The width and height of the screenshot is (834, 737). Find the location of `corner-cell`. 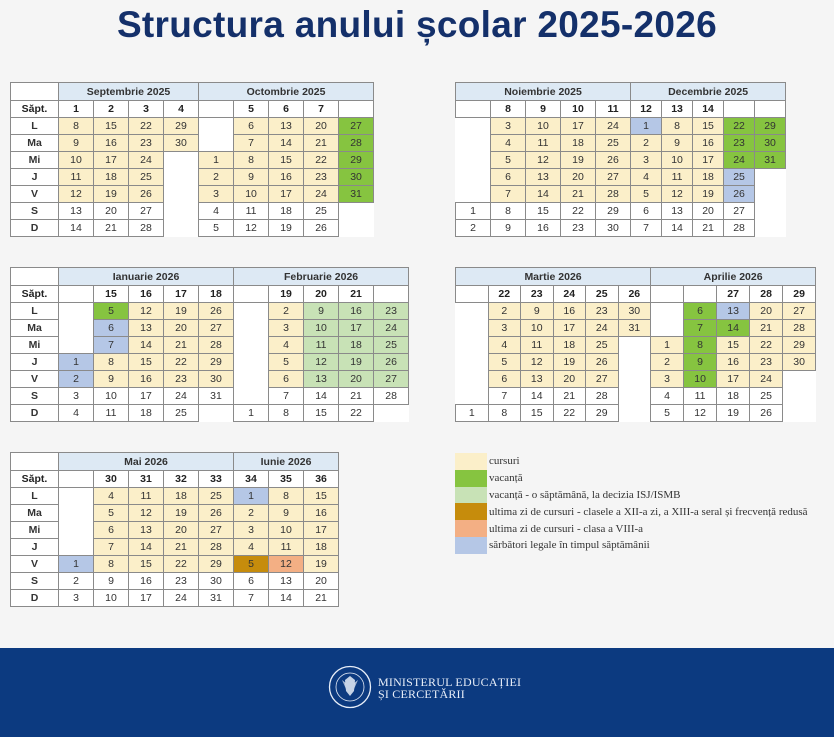

corner-cell is located at coordinates (34, 276).